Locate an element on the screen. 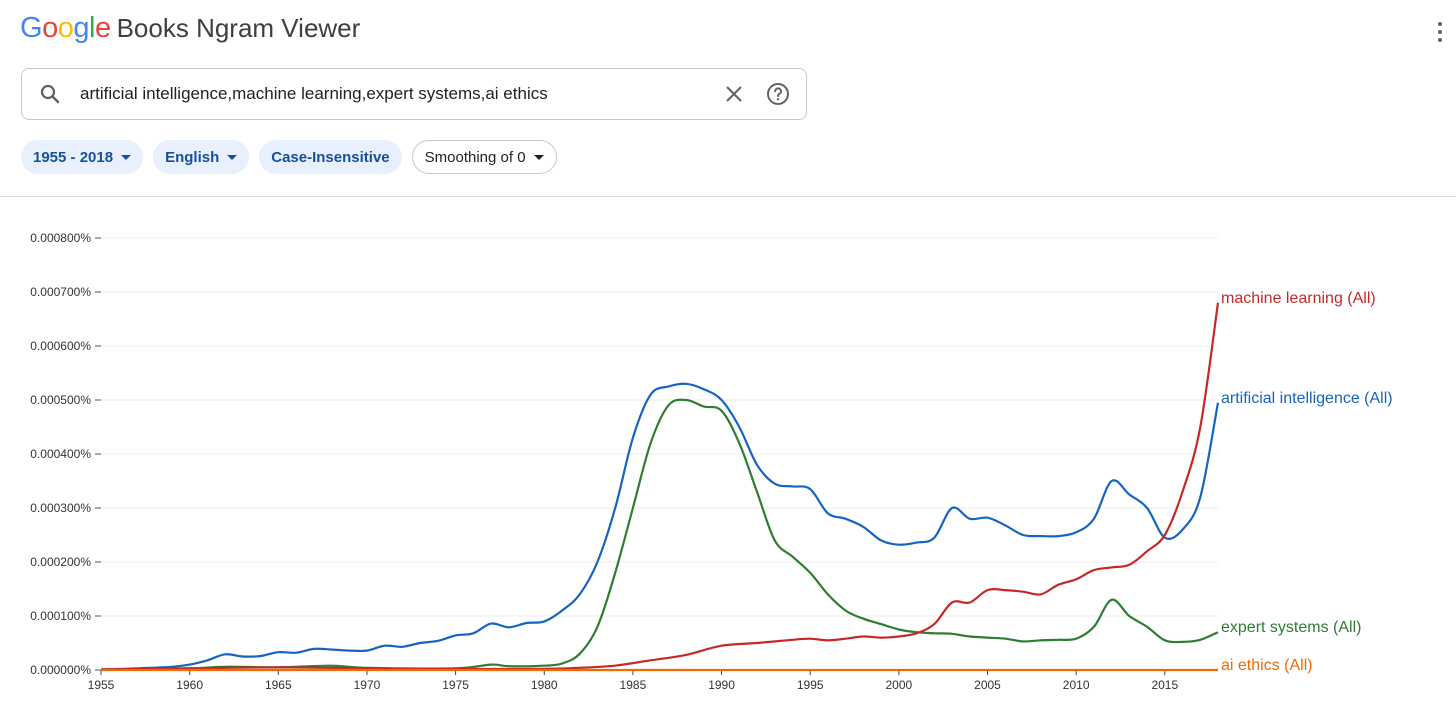  x-tick-label: 2005 is located at coordinates (987, 685).